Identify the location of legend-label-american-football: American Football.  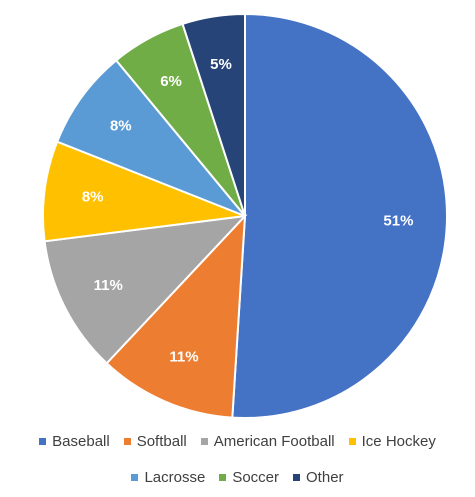
(274, 441).